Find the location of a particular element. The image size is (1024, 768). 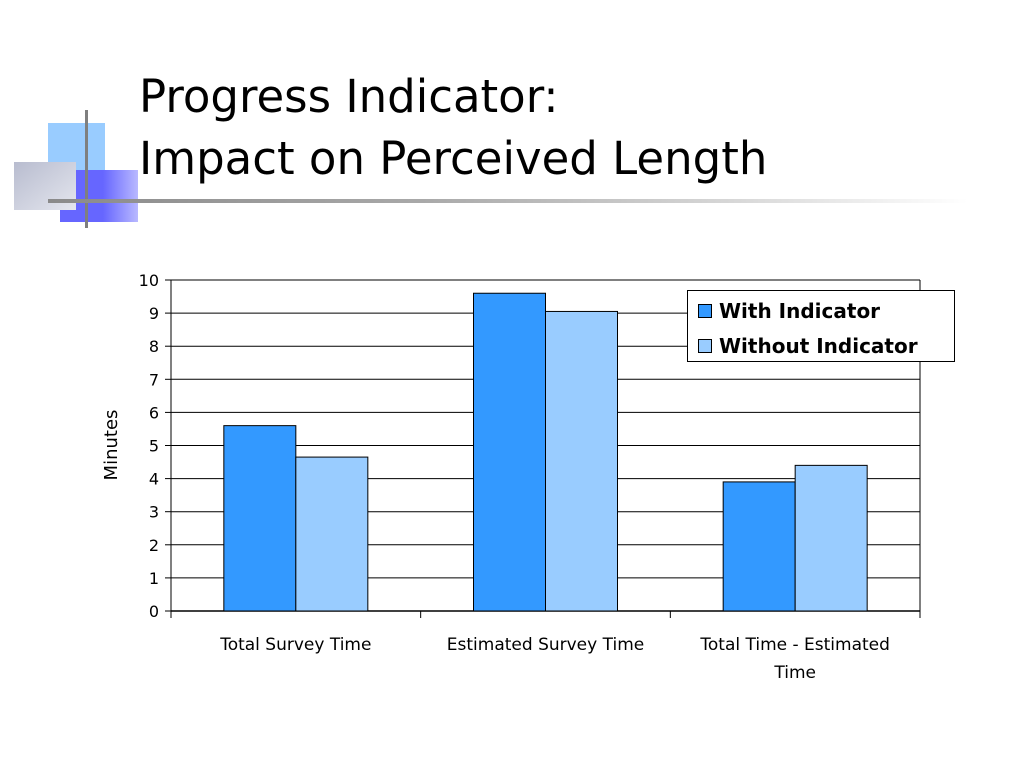

y-tick-label: 4 is located at coordinates (154, 479).